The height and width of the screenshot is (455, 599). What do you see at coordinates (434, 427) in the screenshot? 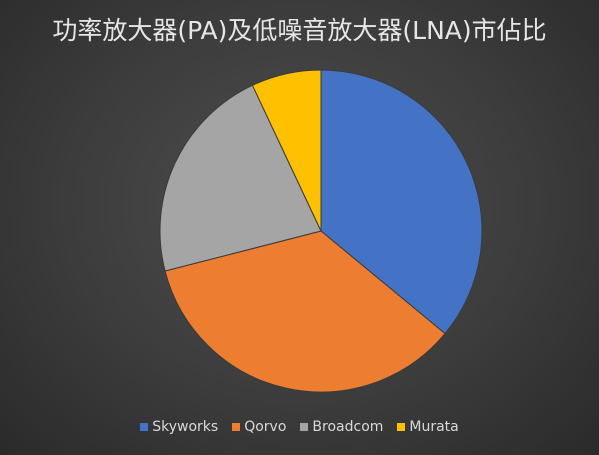
I see `legend-label: Murata` at bounding box center [434, 427].